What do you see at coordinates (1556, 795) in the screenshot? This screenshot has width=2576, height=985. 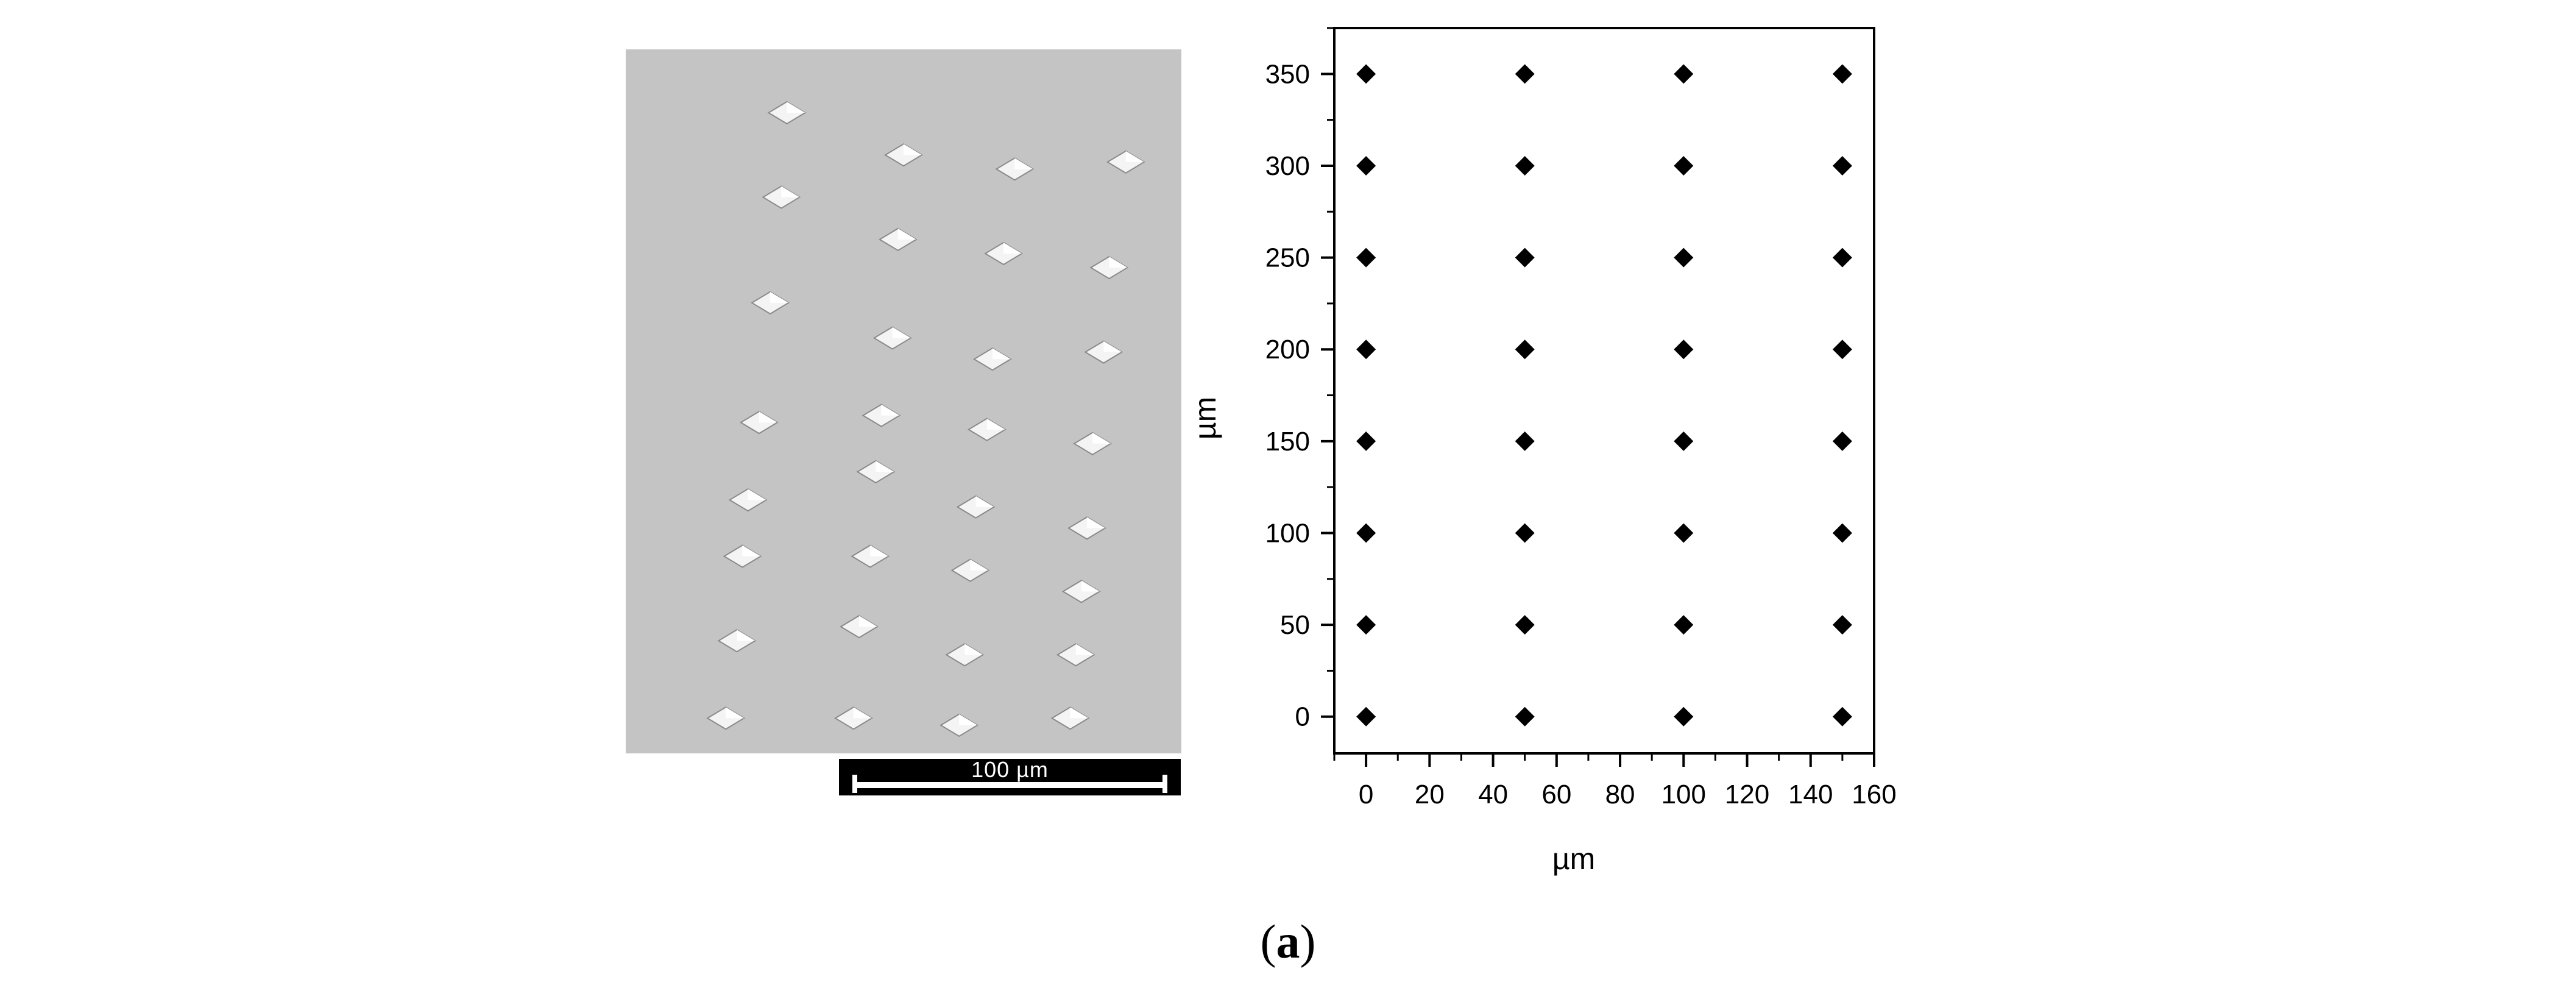 I see `x-tick-label: 60` at bounding box center [1556, 795].